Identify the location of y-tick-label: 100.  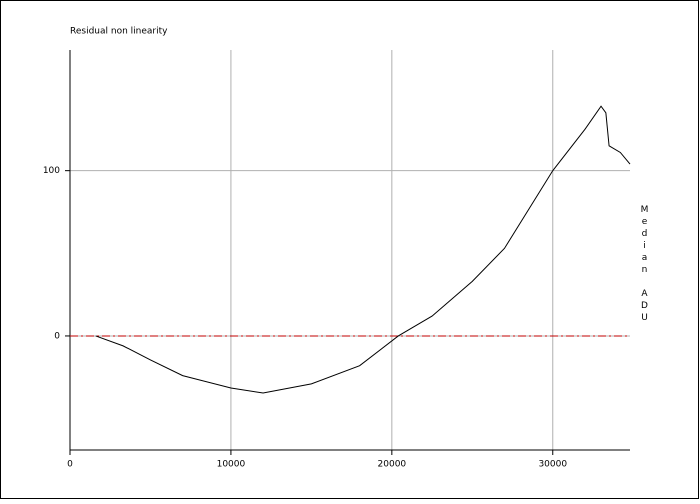
(51, 171).